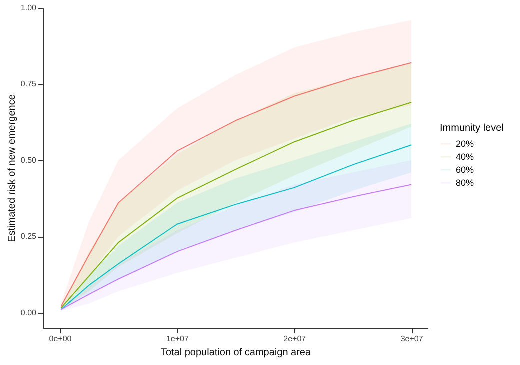  What do you see at coordinates (236, 353) in the screenshot?
I see `x-axis-title: Total population of campaign area` at bounding box center [236, 353].